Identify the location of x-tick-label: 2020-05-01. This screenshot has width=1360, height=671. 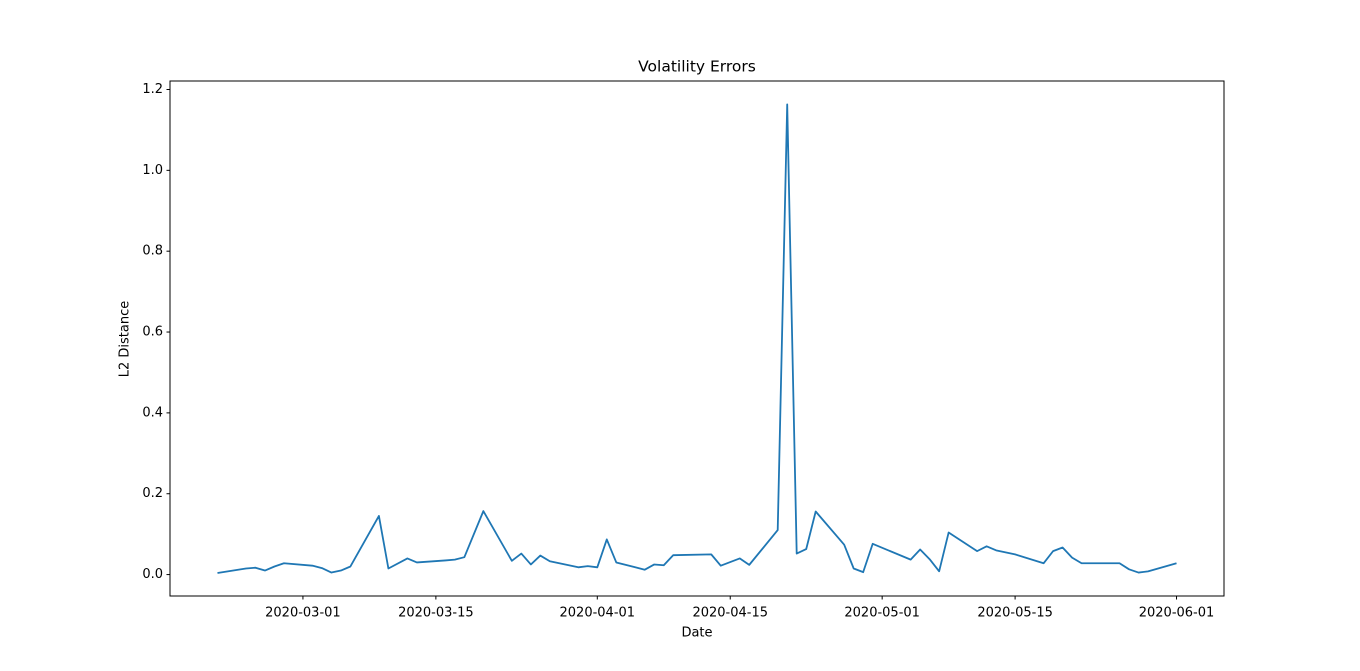
(882, 613).